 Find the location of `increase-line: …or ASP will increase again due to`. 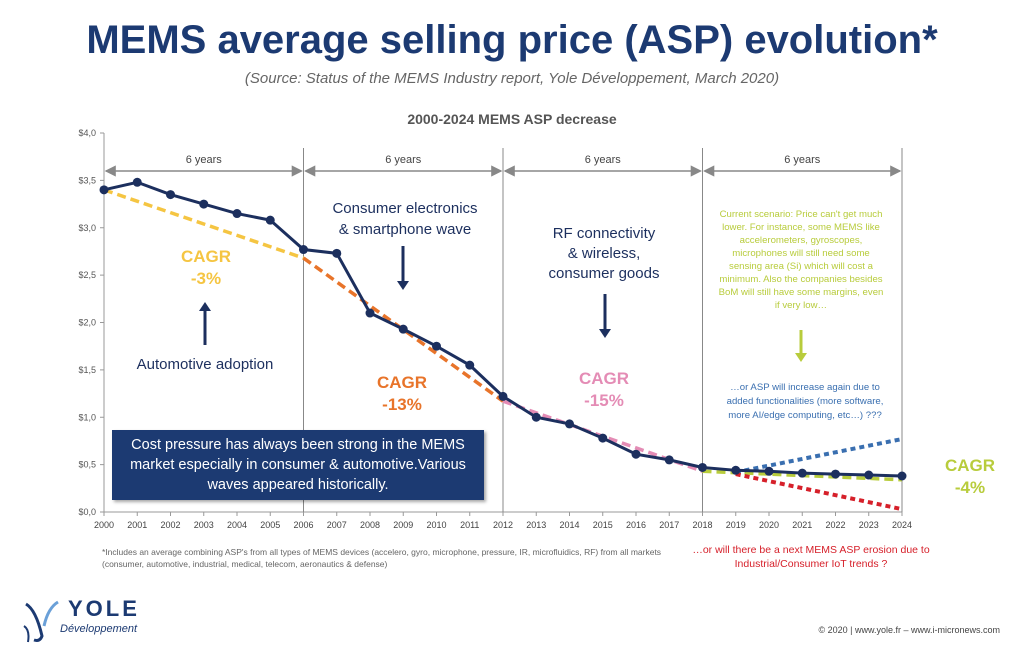

increase-line: …or ASP will increase again due to is located at coordinates (805, 387).